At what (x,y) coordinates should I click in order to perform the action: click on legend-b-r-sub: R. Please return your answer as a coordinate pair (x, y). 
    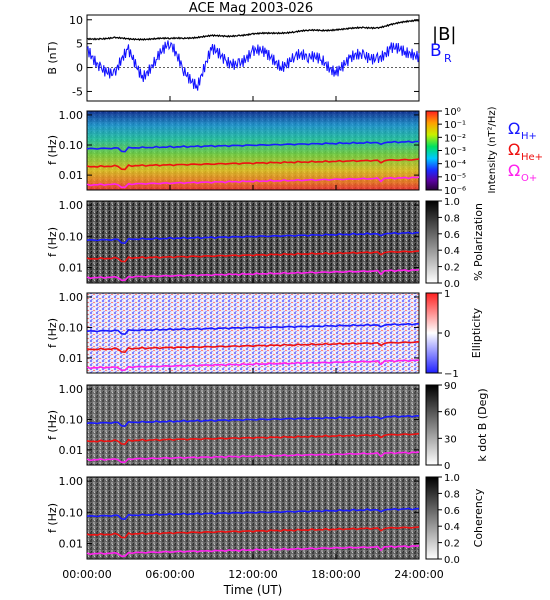
    Looking at the image, I should click on (448, 58).